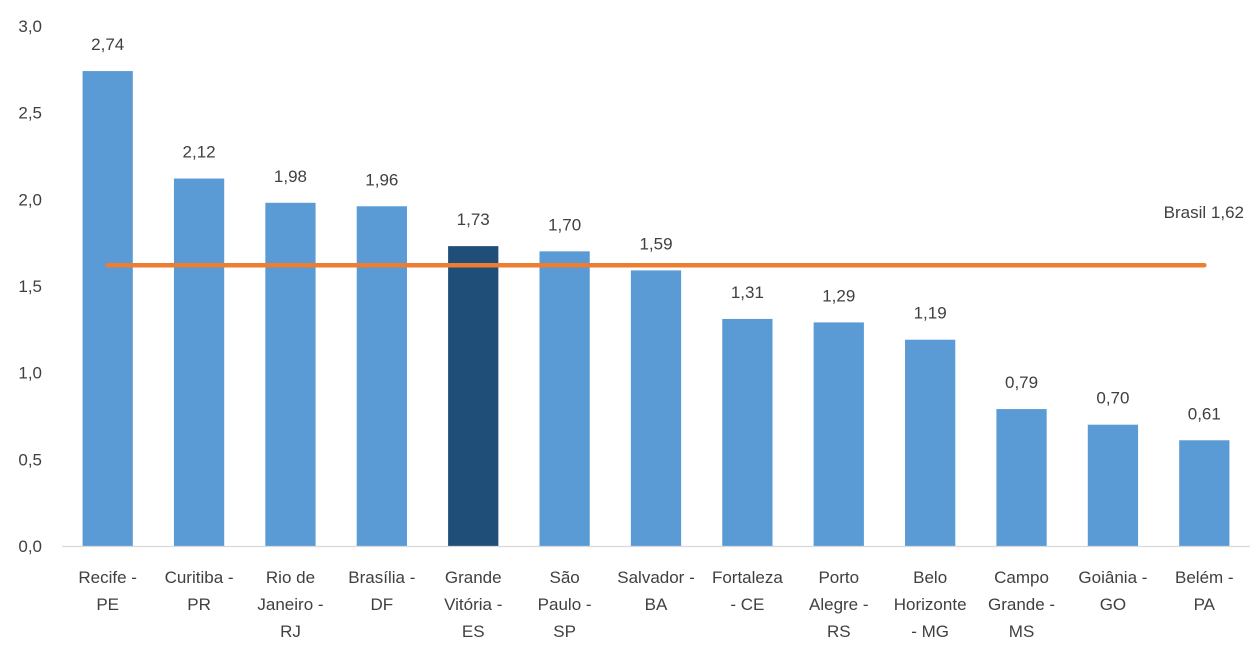 The height and width of the screenshot is (656, 1258). I want to click on y-tick-label: 1,5, so click(30, 286).